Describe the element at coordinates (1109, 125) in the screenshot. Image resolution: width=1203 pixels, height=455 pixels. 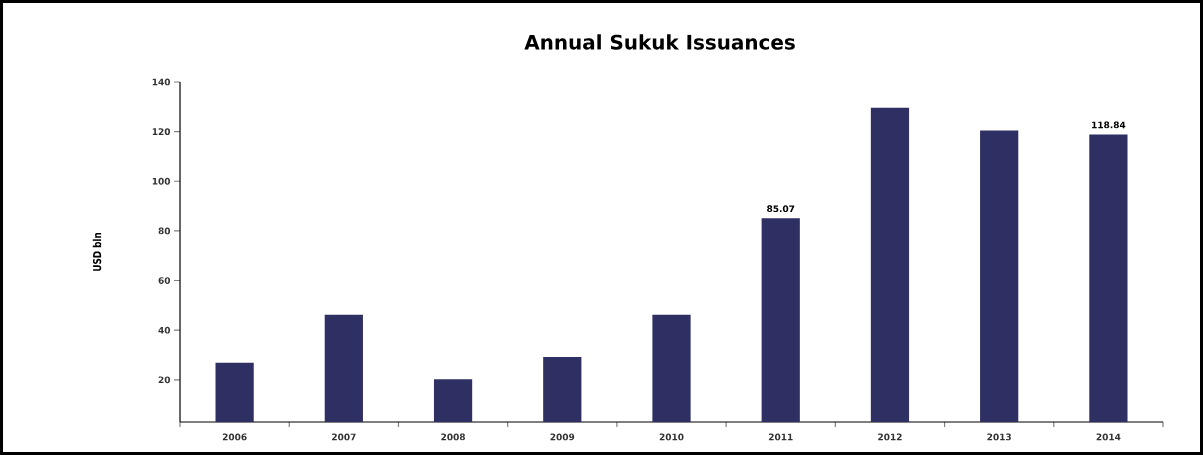
I see `data-label: 118.84` at that location.